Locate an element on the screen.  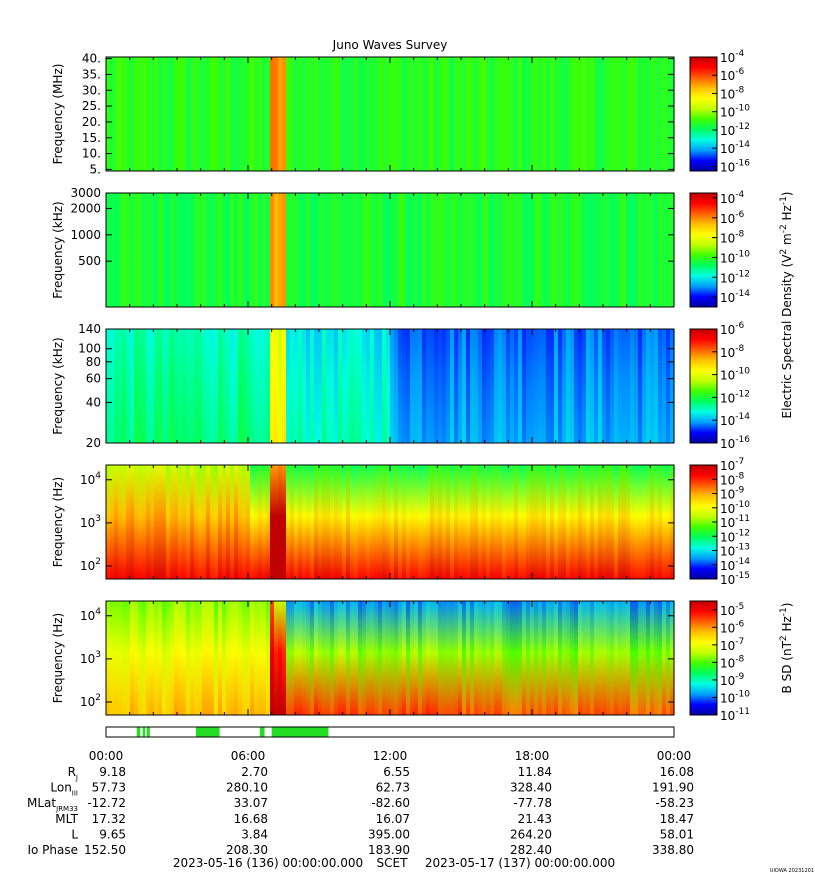
ephemeris-label: MLT is located at coordinates (66, 819).